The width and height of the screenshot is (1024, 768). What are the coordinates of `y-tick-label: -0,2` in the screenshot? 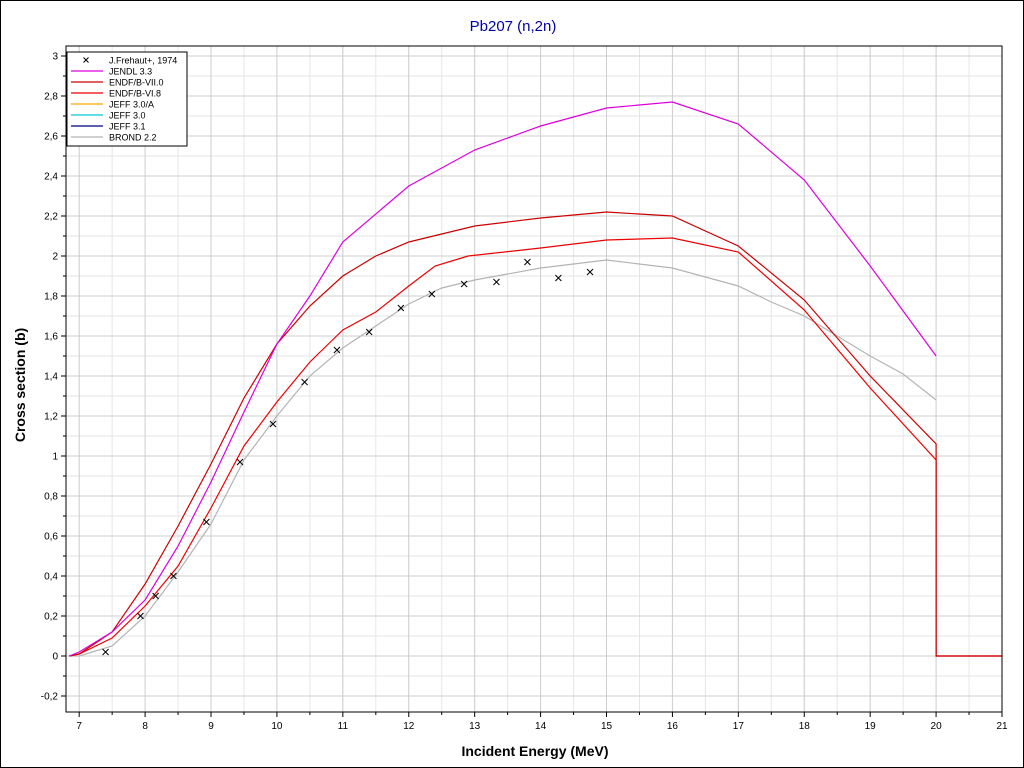 It's located at (50, 697).